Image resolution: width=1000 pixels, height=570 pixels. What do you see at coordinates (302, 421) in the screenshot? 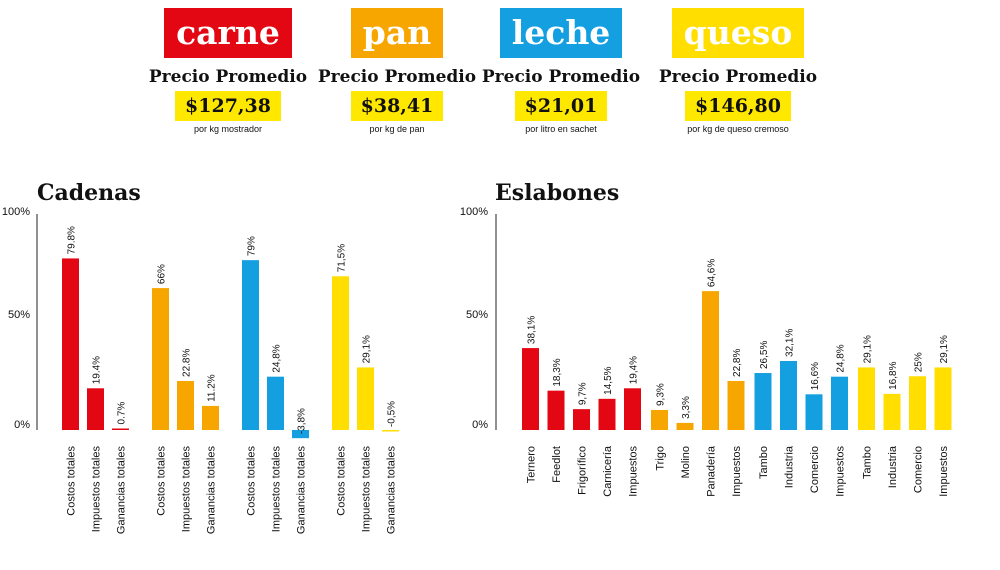
I see `bar-value-label: -3,8%` at bounding box center [302, 421].